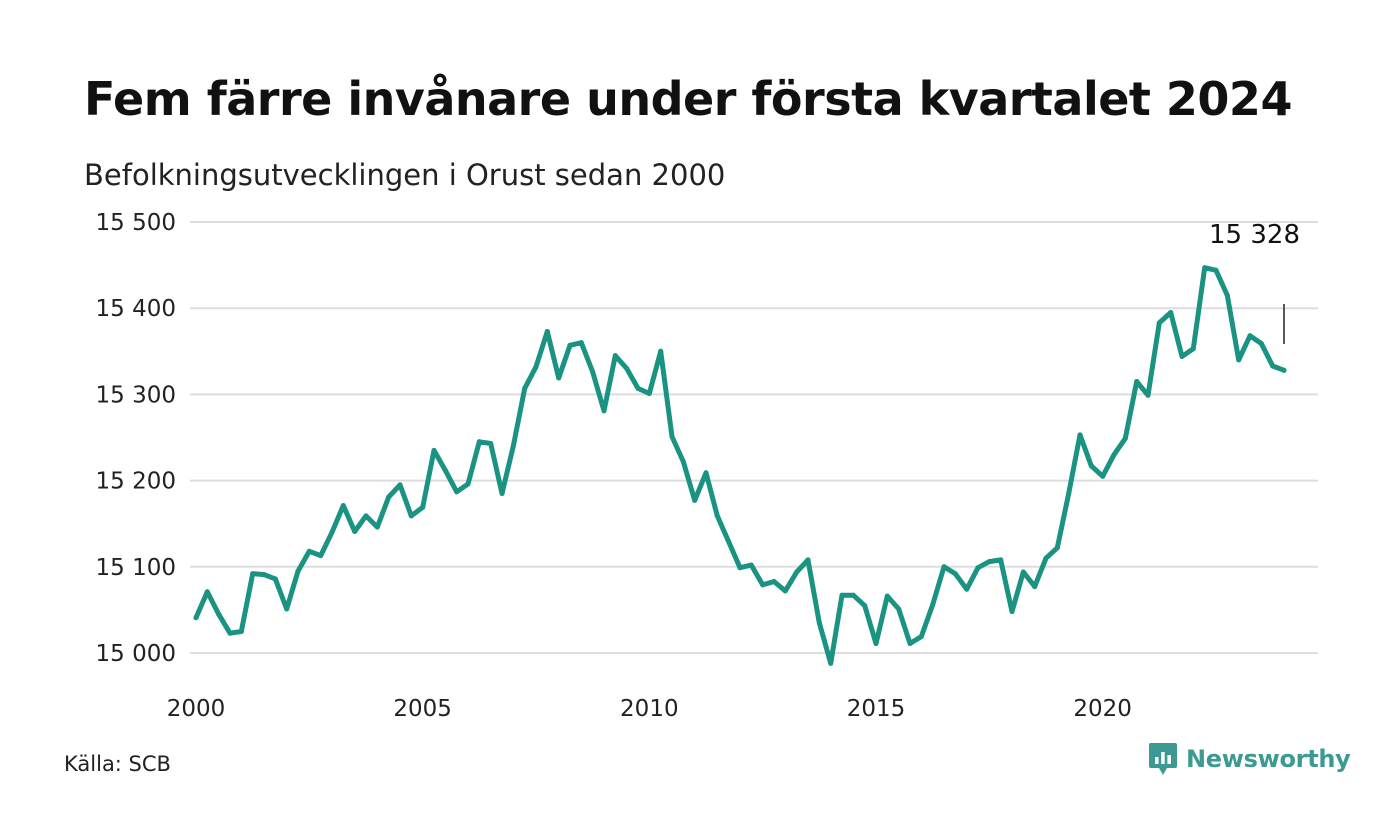 This screenshot has width=1400, height=840. Describe the element at coordinates (136, 654) in the screenshot. I see `y-tick-label: 15 000` at that location.